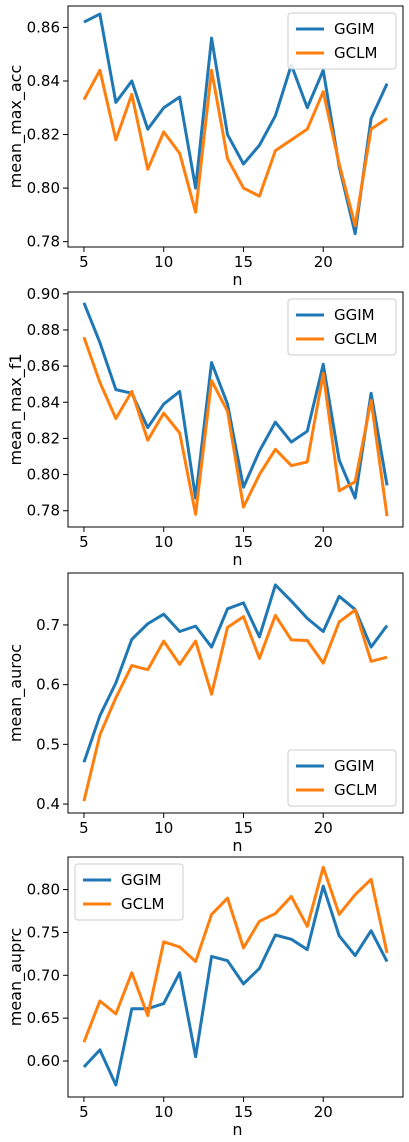  I want to click on y-tick-label: 0.60, so click(43, 1061).